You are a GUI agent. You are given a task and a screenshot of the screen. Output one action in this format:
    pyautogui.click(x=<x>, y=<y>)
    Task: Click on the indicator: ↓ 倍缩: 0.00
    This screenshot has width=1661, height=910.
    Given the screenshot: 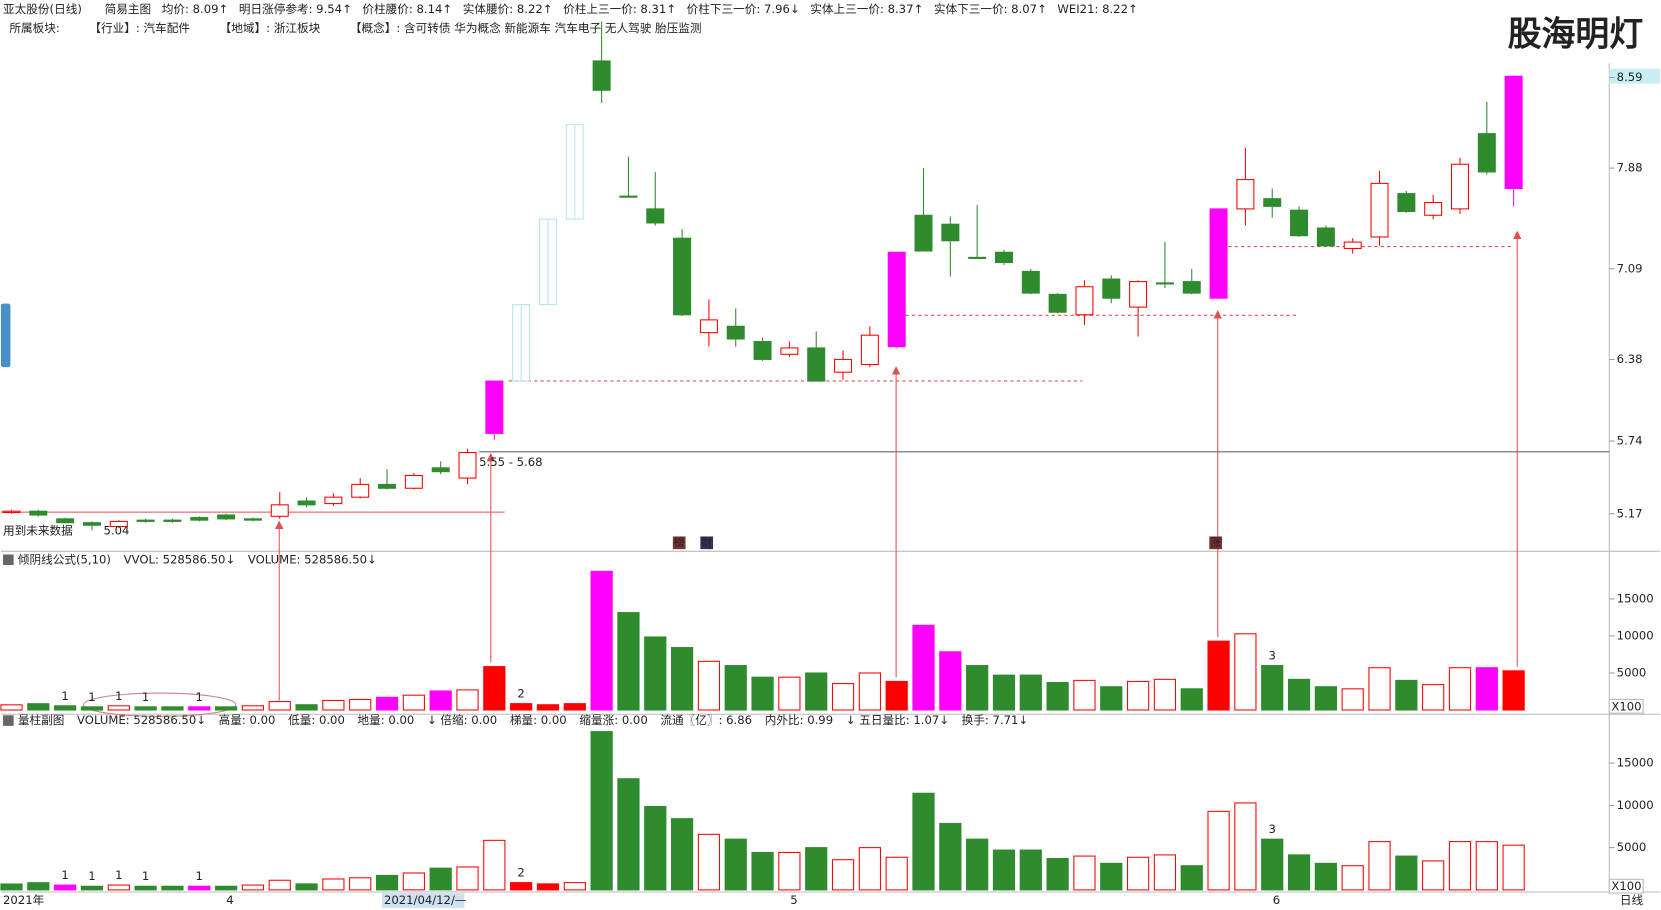 What is the action you would take?
    pyautogui.click(x=462, y=720)
    